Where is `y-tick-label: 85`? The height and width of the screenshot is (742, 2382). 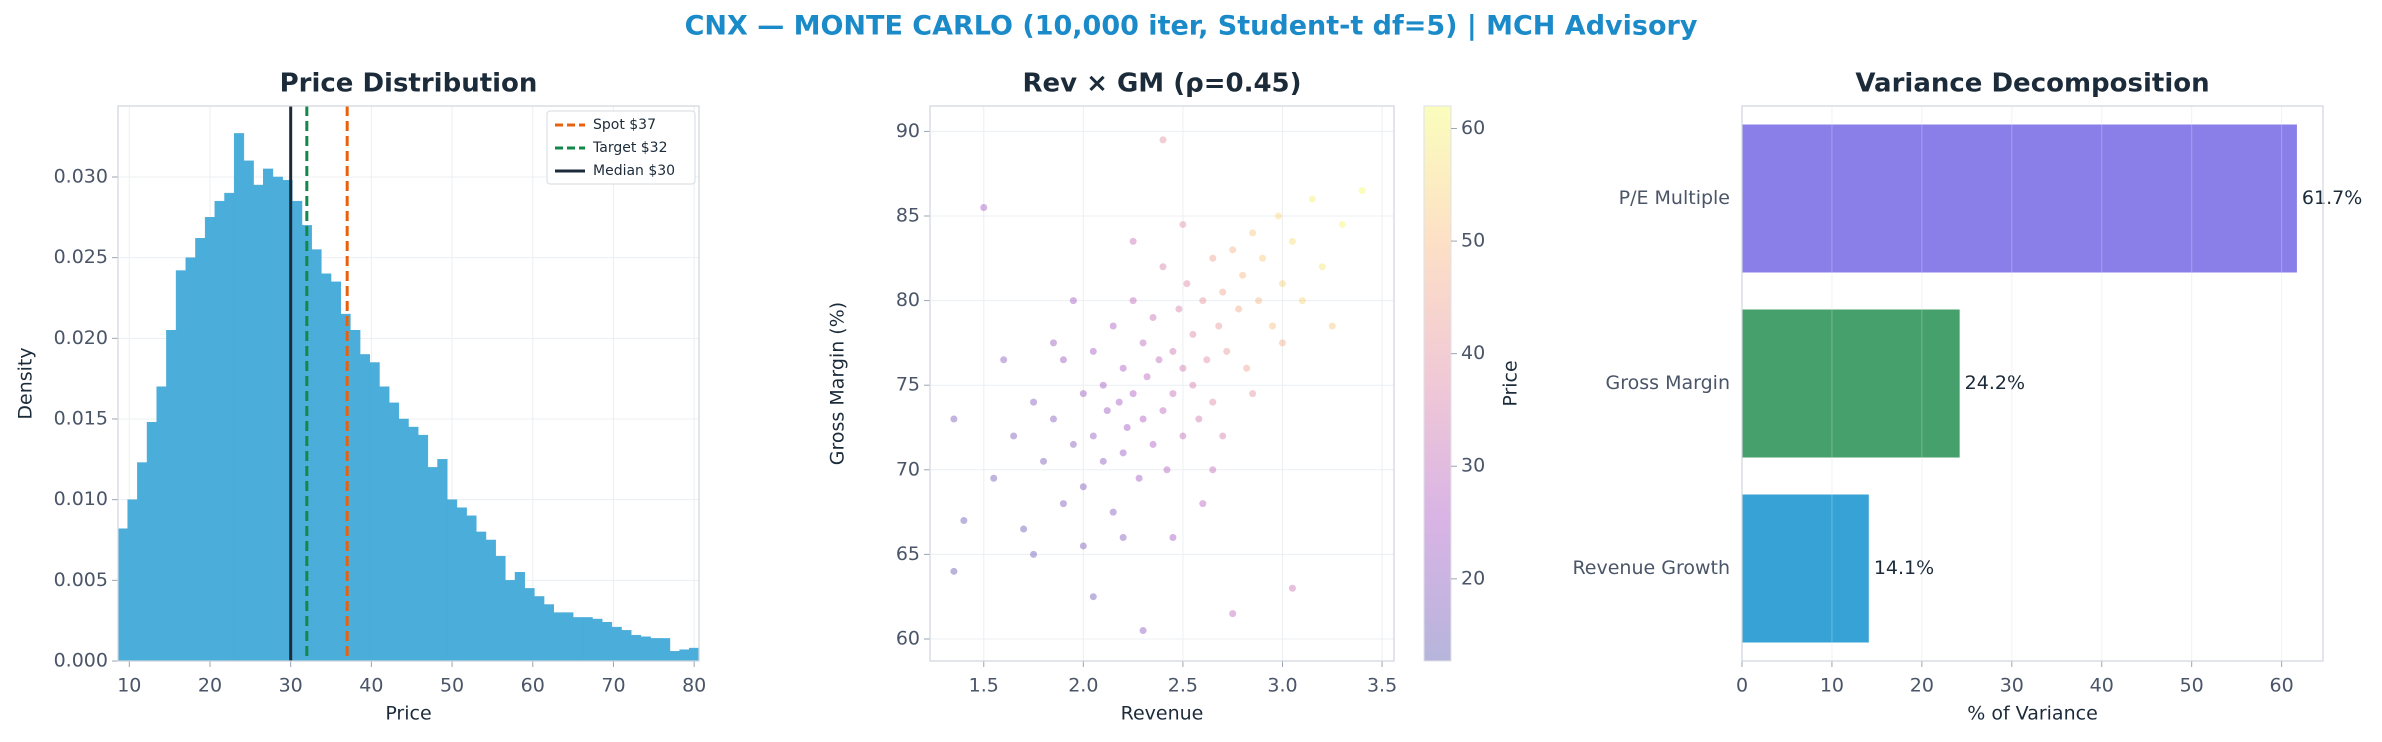 y-tick-label: 85 is located at coordinates (908, 215).